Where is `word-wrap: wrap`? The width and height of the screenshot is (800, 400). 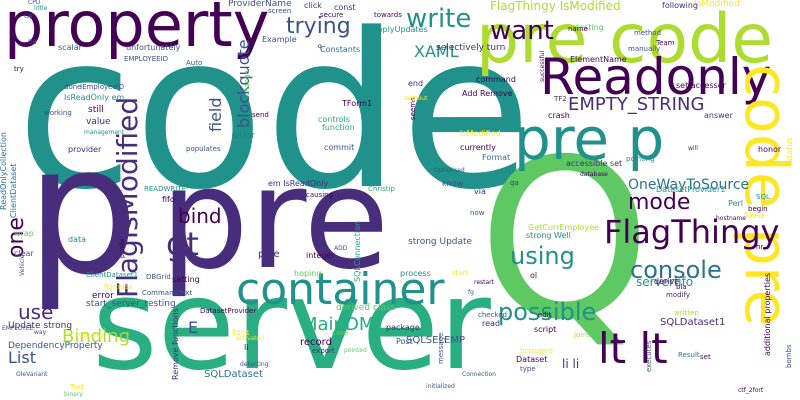 word-wrap: wrap is located at coordinates (24, 233).